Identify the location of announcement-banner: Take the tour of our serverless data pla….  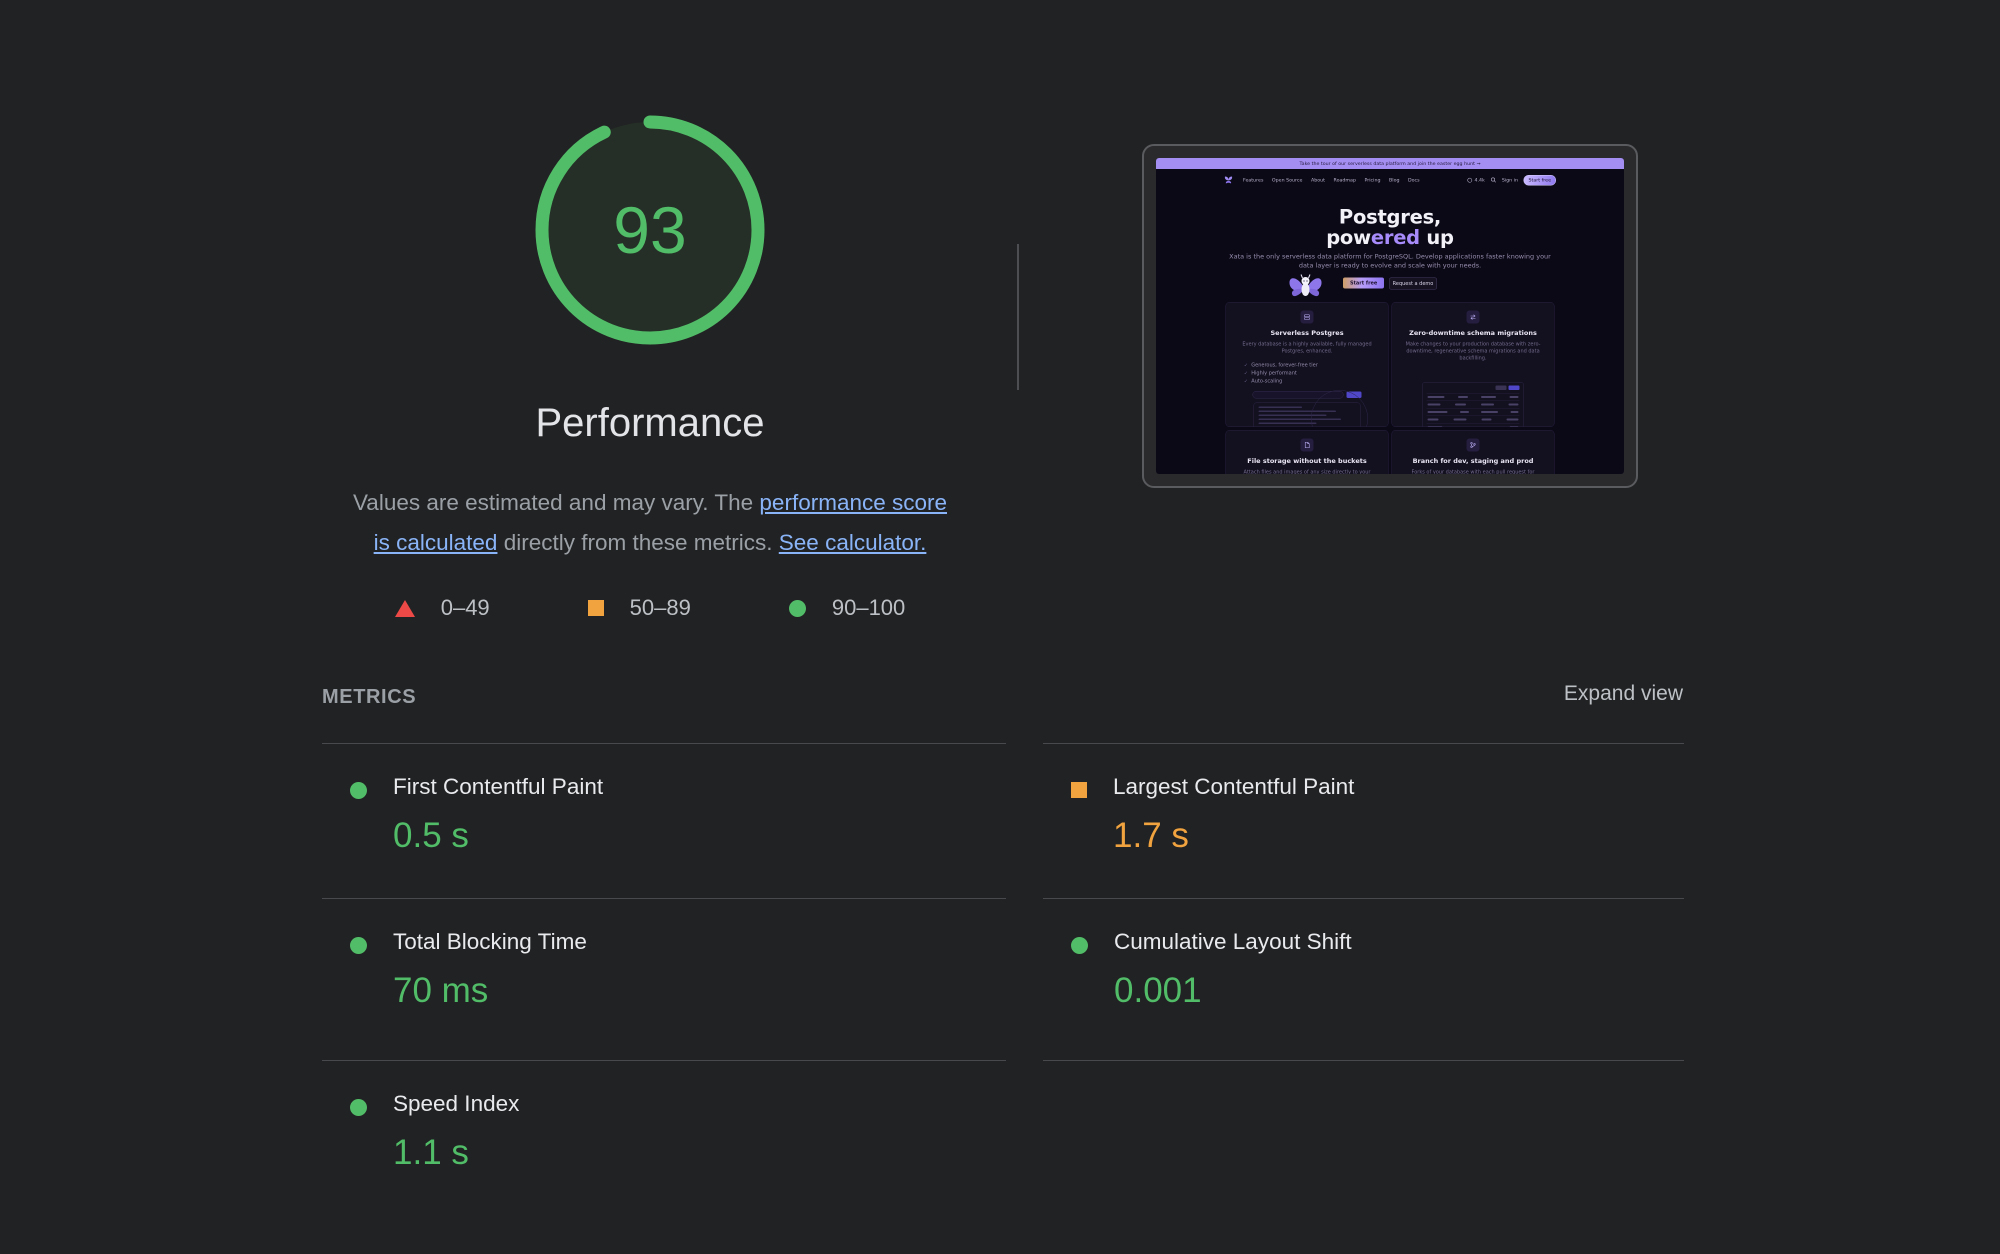
(1390, 163).